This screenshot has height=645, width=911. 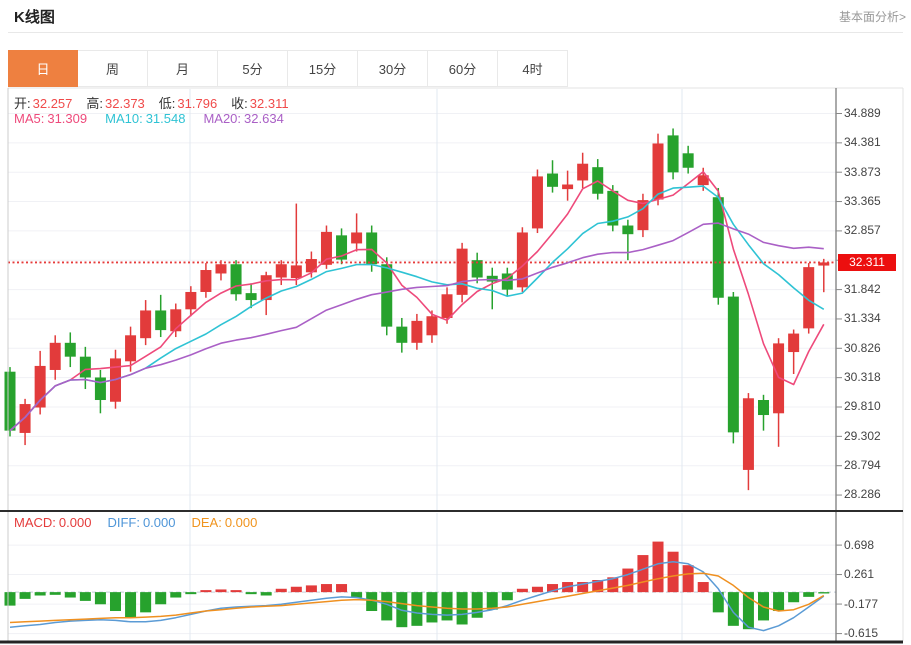 What do you see at coordinates (124, 118) in the screenshot?
I see `ma10-label: MA10:` at bounding box center [124, 118].